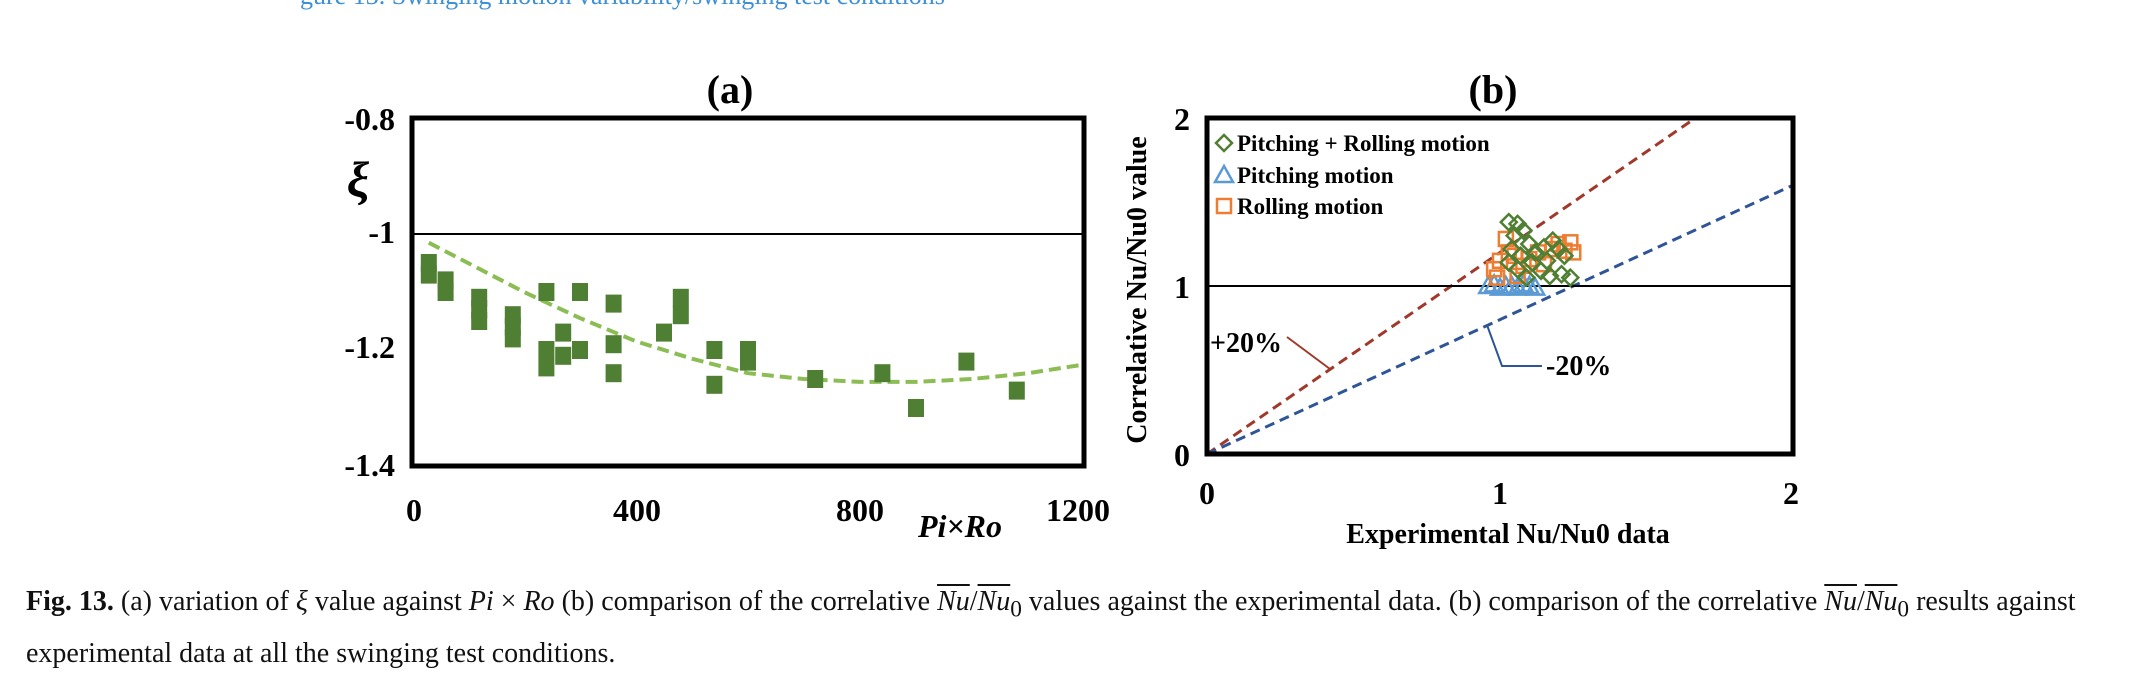  What do you see at coordinates (1078, 510) in the screenshot?
I see `chart-a-xtick: 1200` at bounding box center [1078, 510].